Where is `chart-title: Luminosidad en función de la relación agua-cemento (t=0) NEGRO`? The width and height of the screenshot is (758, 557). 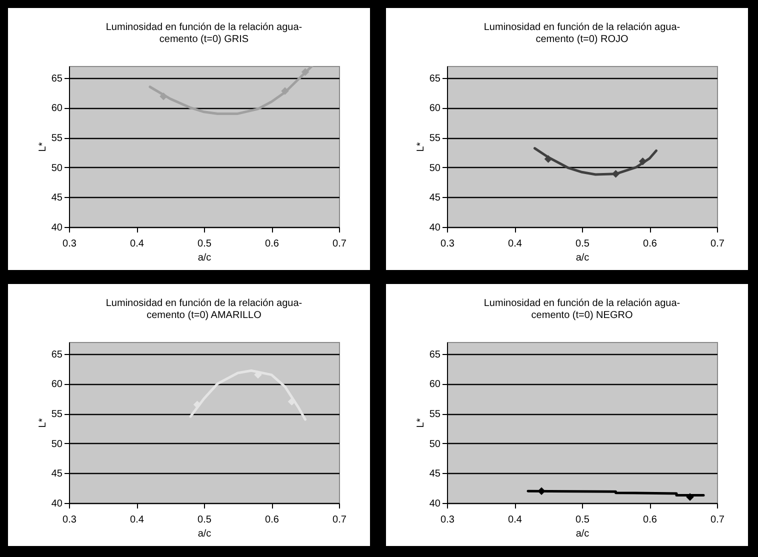 chart-title: Luminosidad en función de la relación agua-cemento (t=0) NEGRO is located at coordinates (582, 309).